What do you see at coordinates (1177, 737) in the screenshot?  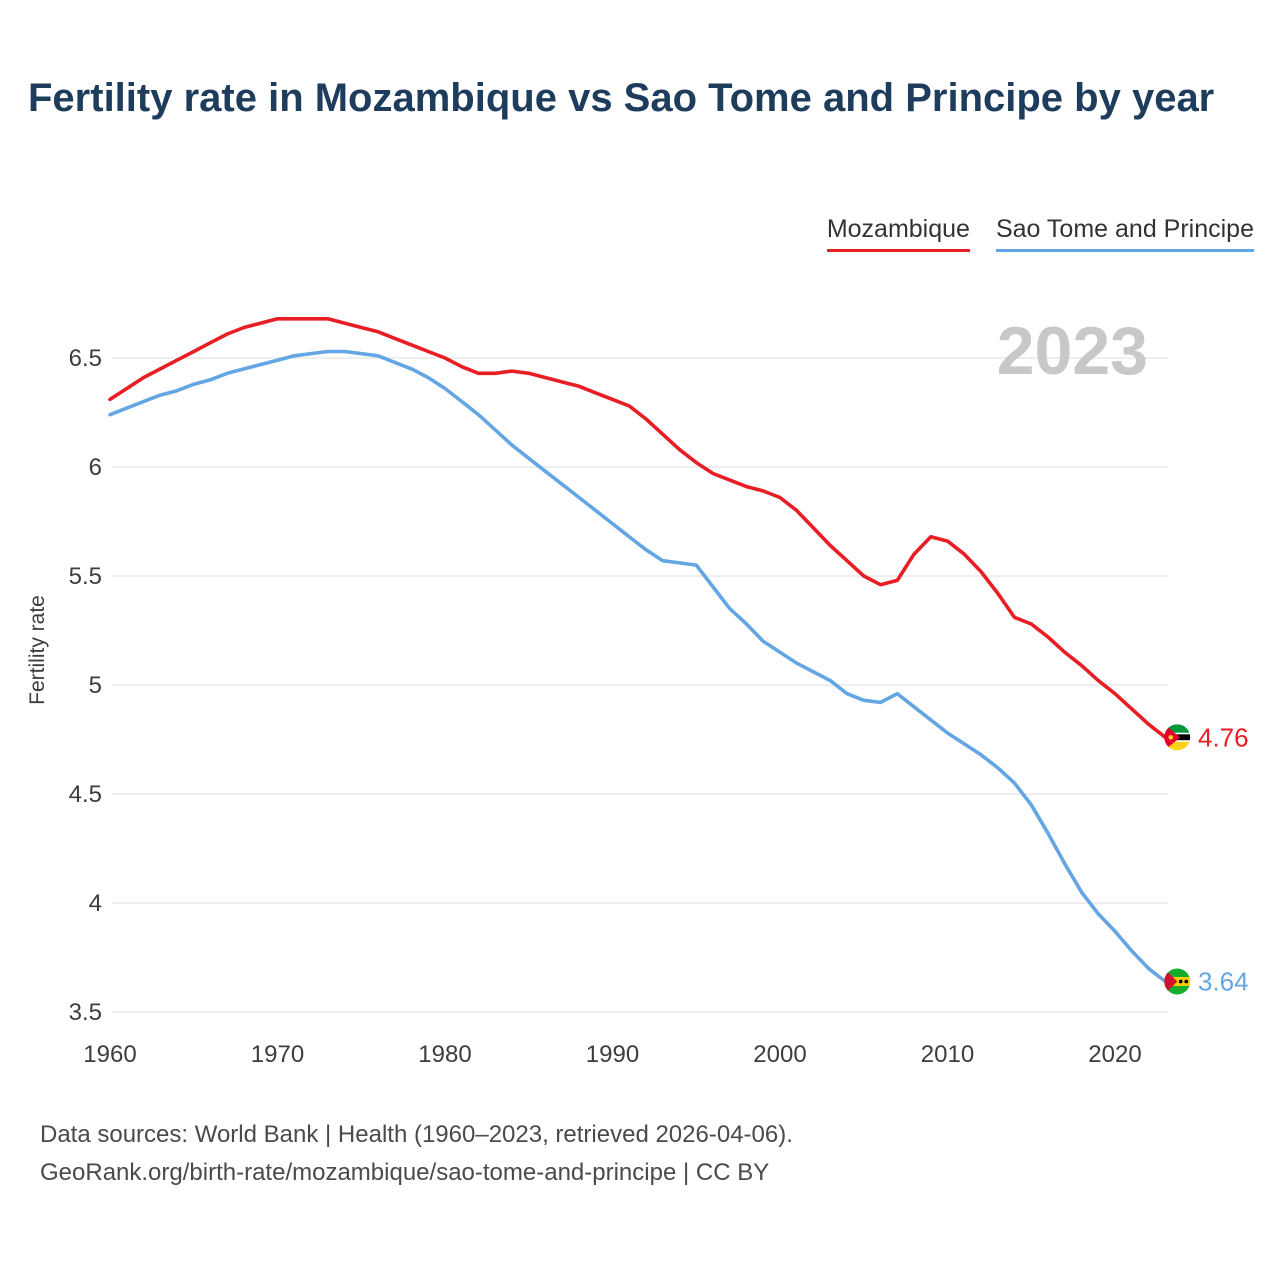 I see `mozambique-flag-icon` at bounding box center [1177, 737].